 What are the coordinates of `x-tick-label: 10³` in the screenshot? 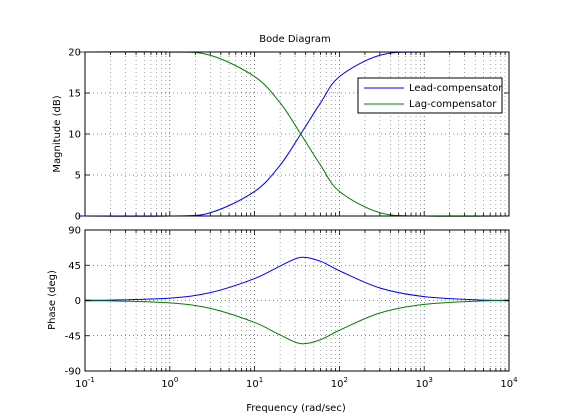 It's located at (424, 383).